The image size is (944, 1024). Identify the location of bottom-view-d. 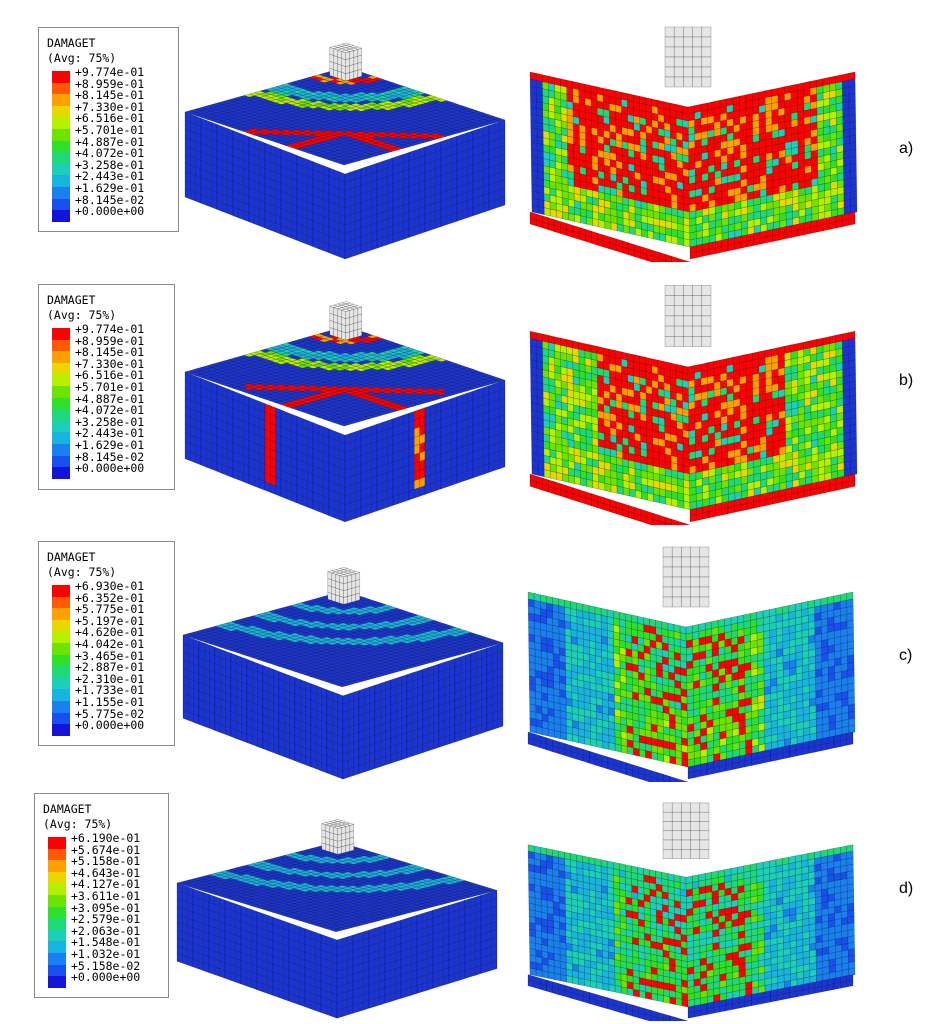
(690, 905).